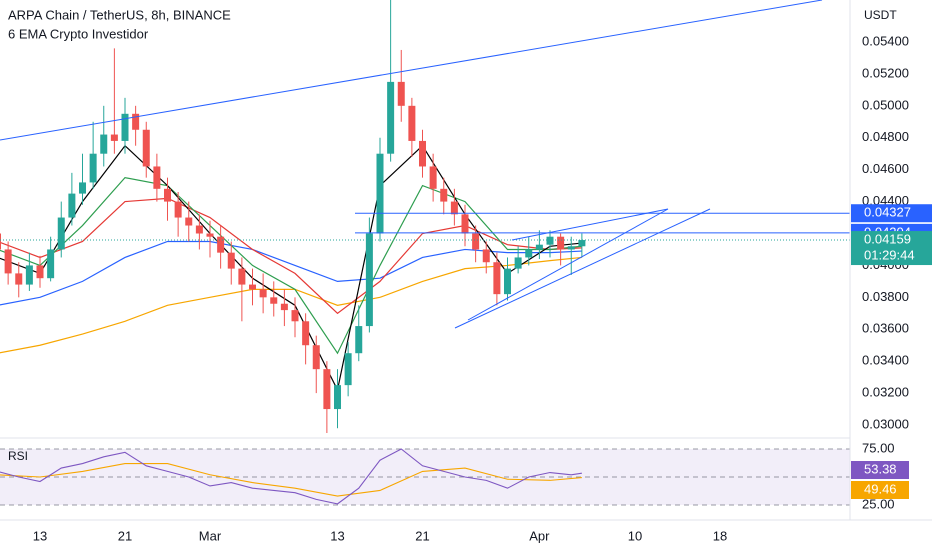 This screenshot has width=932, height=550. What do you see at coordinates (889, 254) in the screenshot?
I see `countdown: 01:29:44` at bounding box center [889, 254].